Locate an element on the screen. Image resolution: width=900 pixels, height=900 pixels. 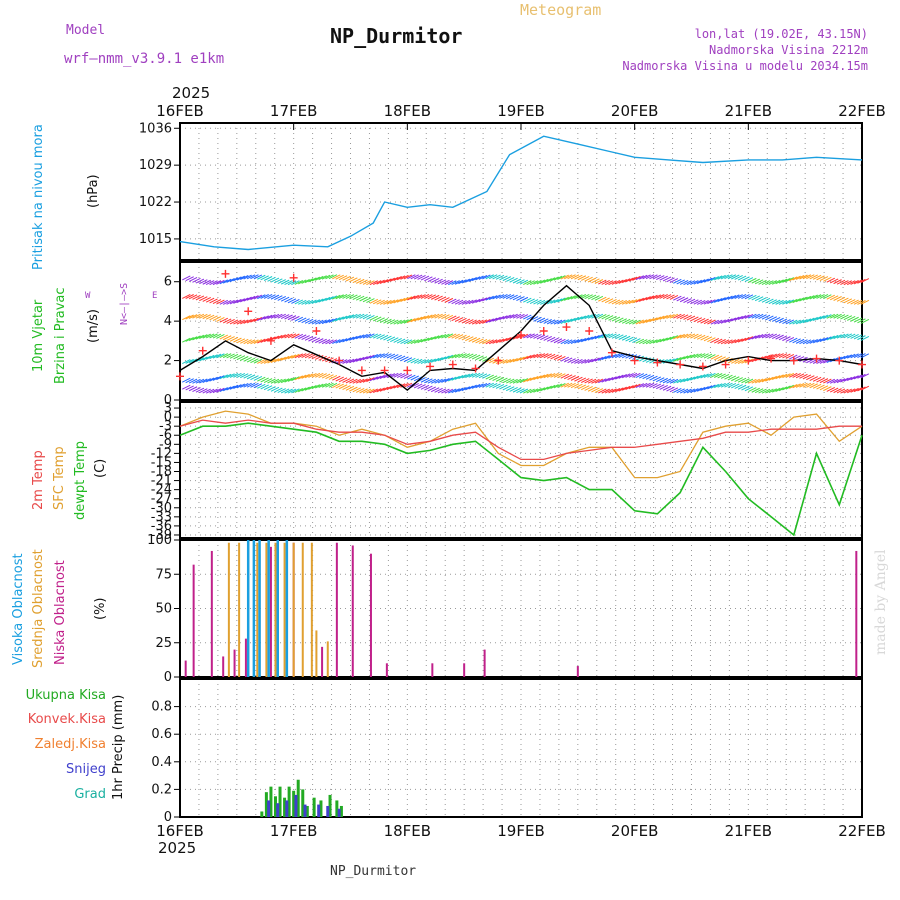
panel-frame-cloud is located at coordinates (521, 608).